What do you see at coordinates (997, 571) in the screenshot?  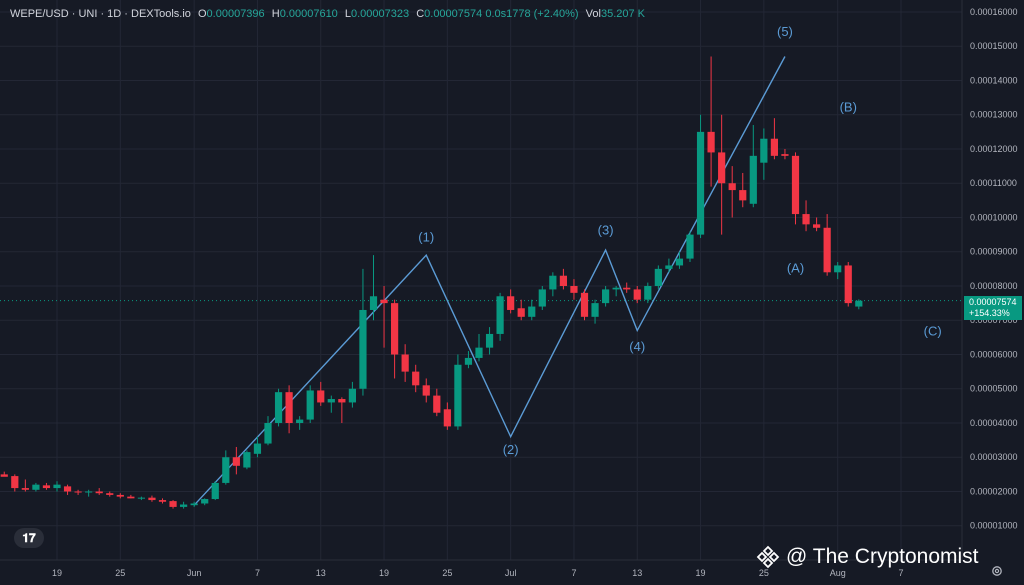 I see `gear-icon` at bounding box center [997, 571].